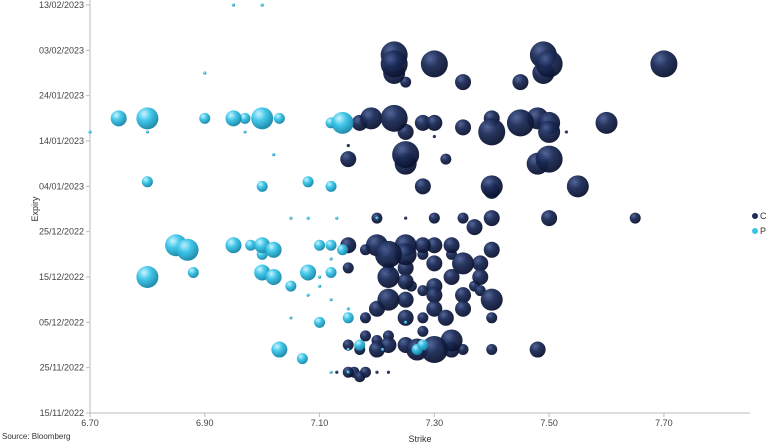 The height and width of the screenshot is (447, 770). Describe the element at coordinates (61, 232) in the screenshot. I see `y-tick-label: 25/12/2022` at that location.